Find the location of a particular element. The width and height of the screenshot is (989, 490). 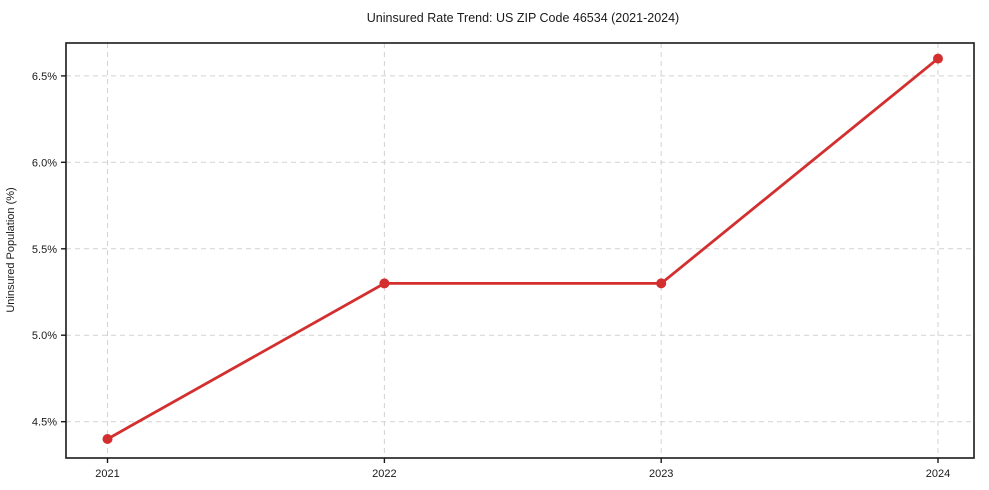

y-tick-label: 6.5% is located at coordinates (44, 77).